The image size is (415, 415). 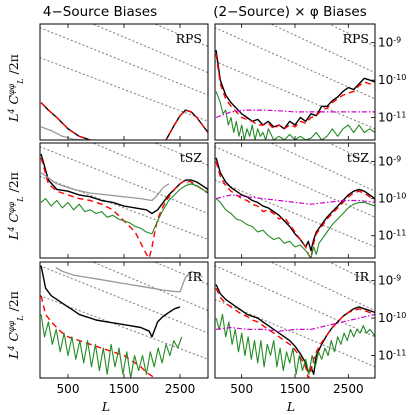 I want to click on panel-rps-four-source: RPS, so click(x=124, y=82).